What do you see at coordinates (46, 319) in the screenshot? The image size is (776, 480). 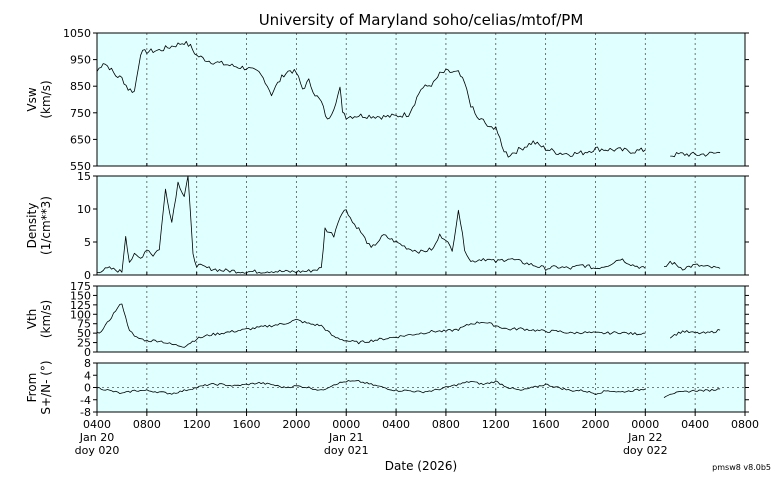 I see `vth-y-axis-label: (km/s)` at bounding box center [46, 319].